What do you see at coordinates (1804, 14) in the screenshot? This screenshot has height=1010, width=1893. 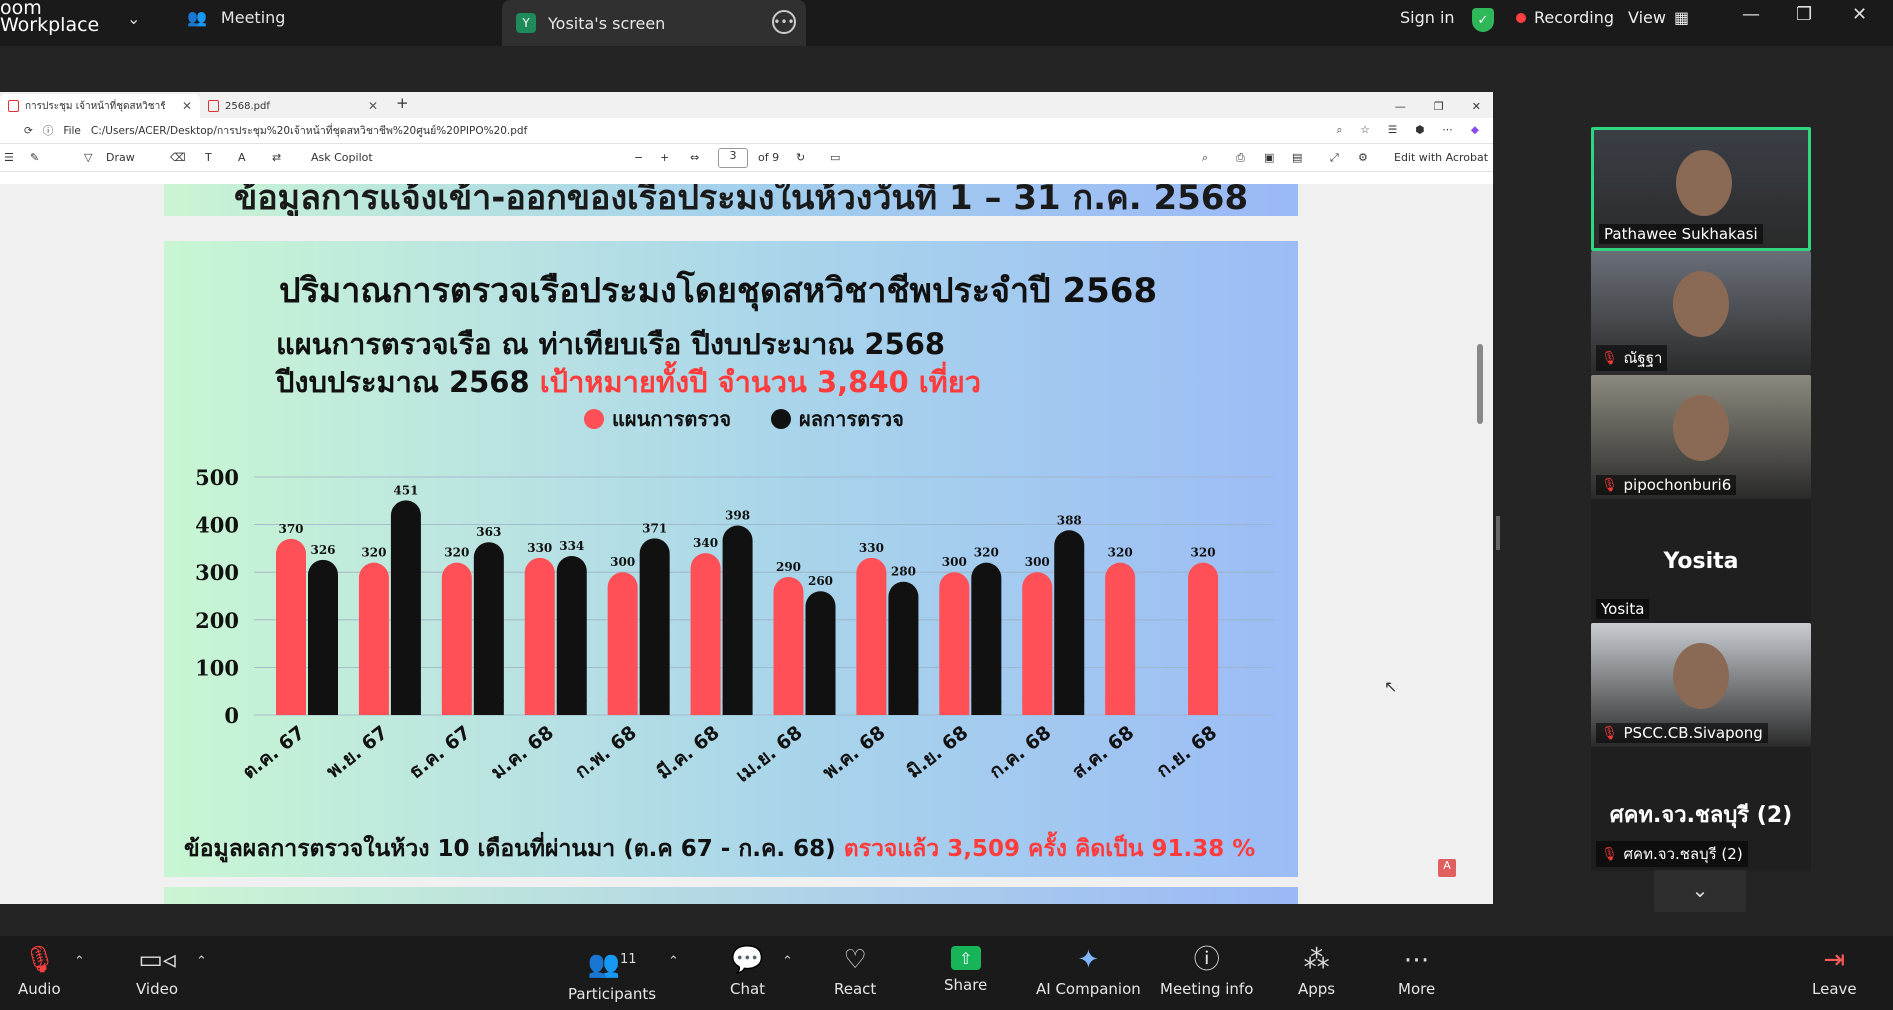 I see `restore-icon: ❐` at bounding box center [1804, 14].